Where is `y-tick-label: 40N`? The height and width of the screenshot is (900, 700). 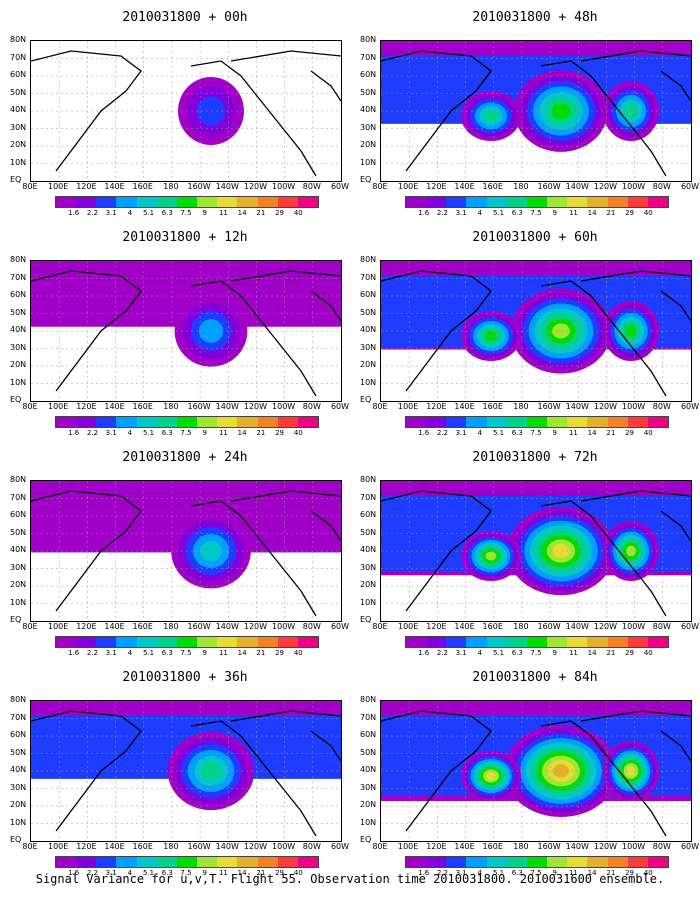
y-tick-label: 40N is located at coordinates (368, 329).